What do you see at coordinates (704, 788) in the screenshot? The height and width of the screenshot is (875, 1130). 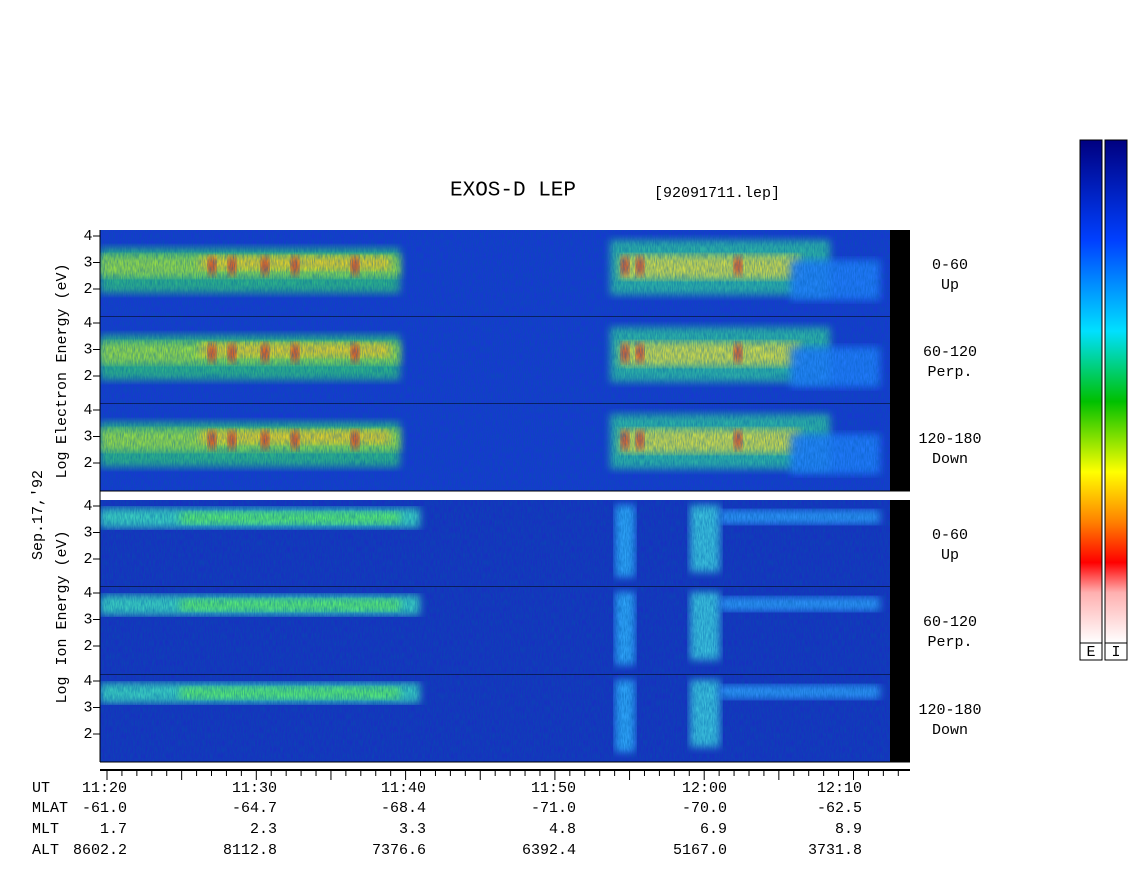 I see `row-value: 12:00` at bounding box center [704, 788].